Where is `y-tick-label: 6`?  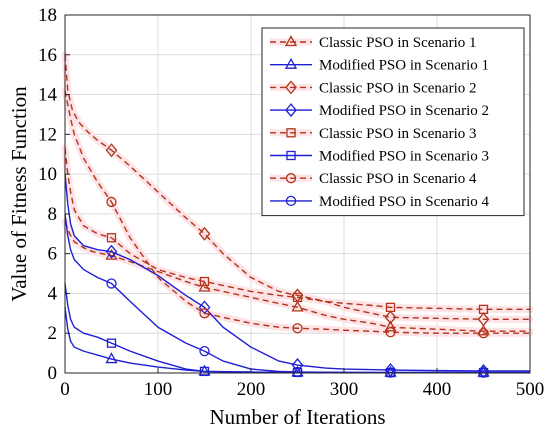 y-tick-label: 6 is located at coordinates (53, 254).